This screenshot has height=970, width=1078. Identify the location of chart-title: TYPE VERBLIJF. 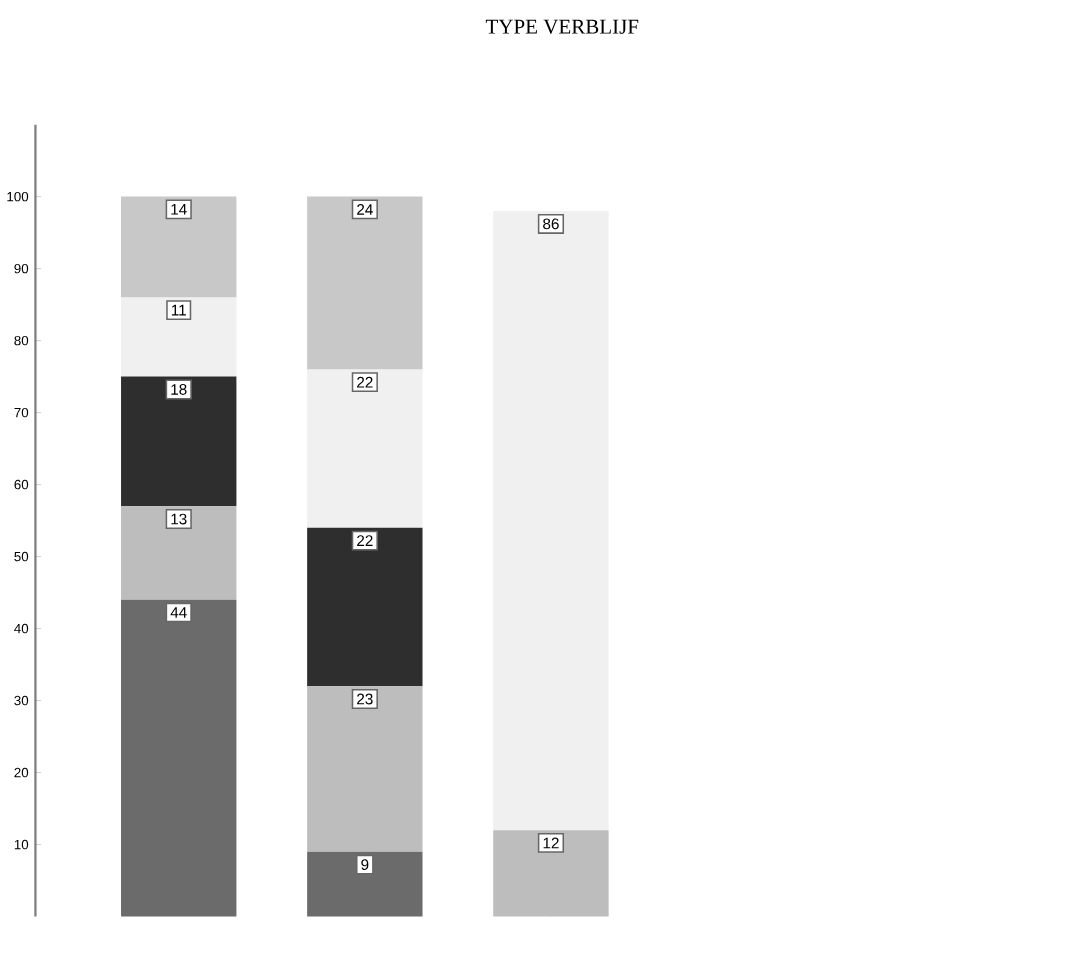
(562, 26).